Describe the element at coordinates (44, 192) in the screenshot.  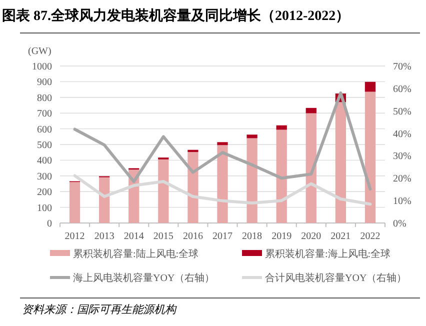
I see `y-tick-label: 200` at that location.